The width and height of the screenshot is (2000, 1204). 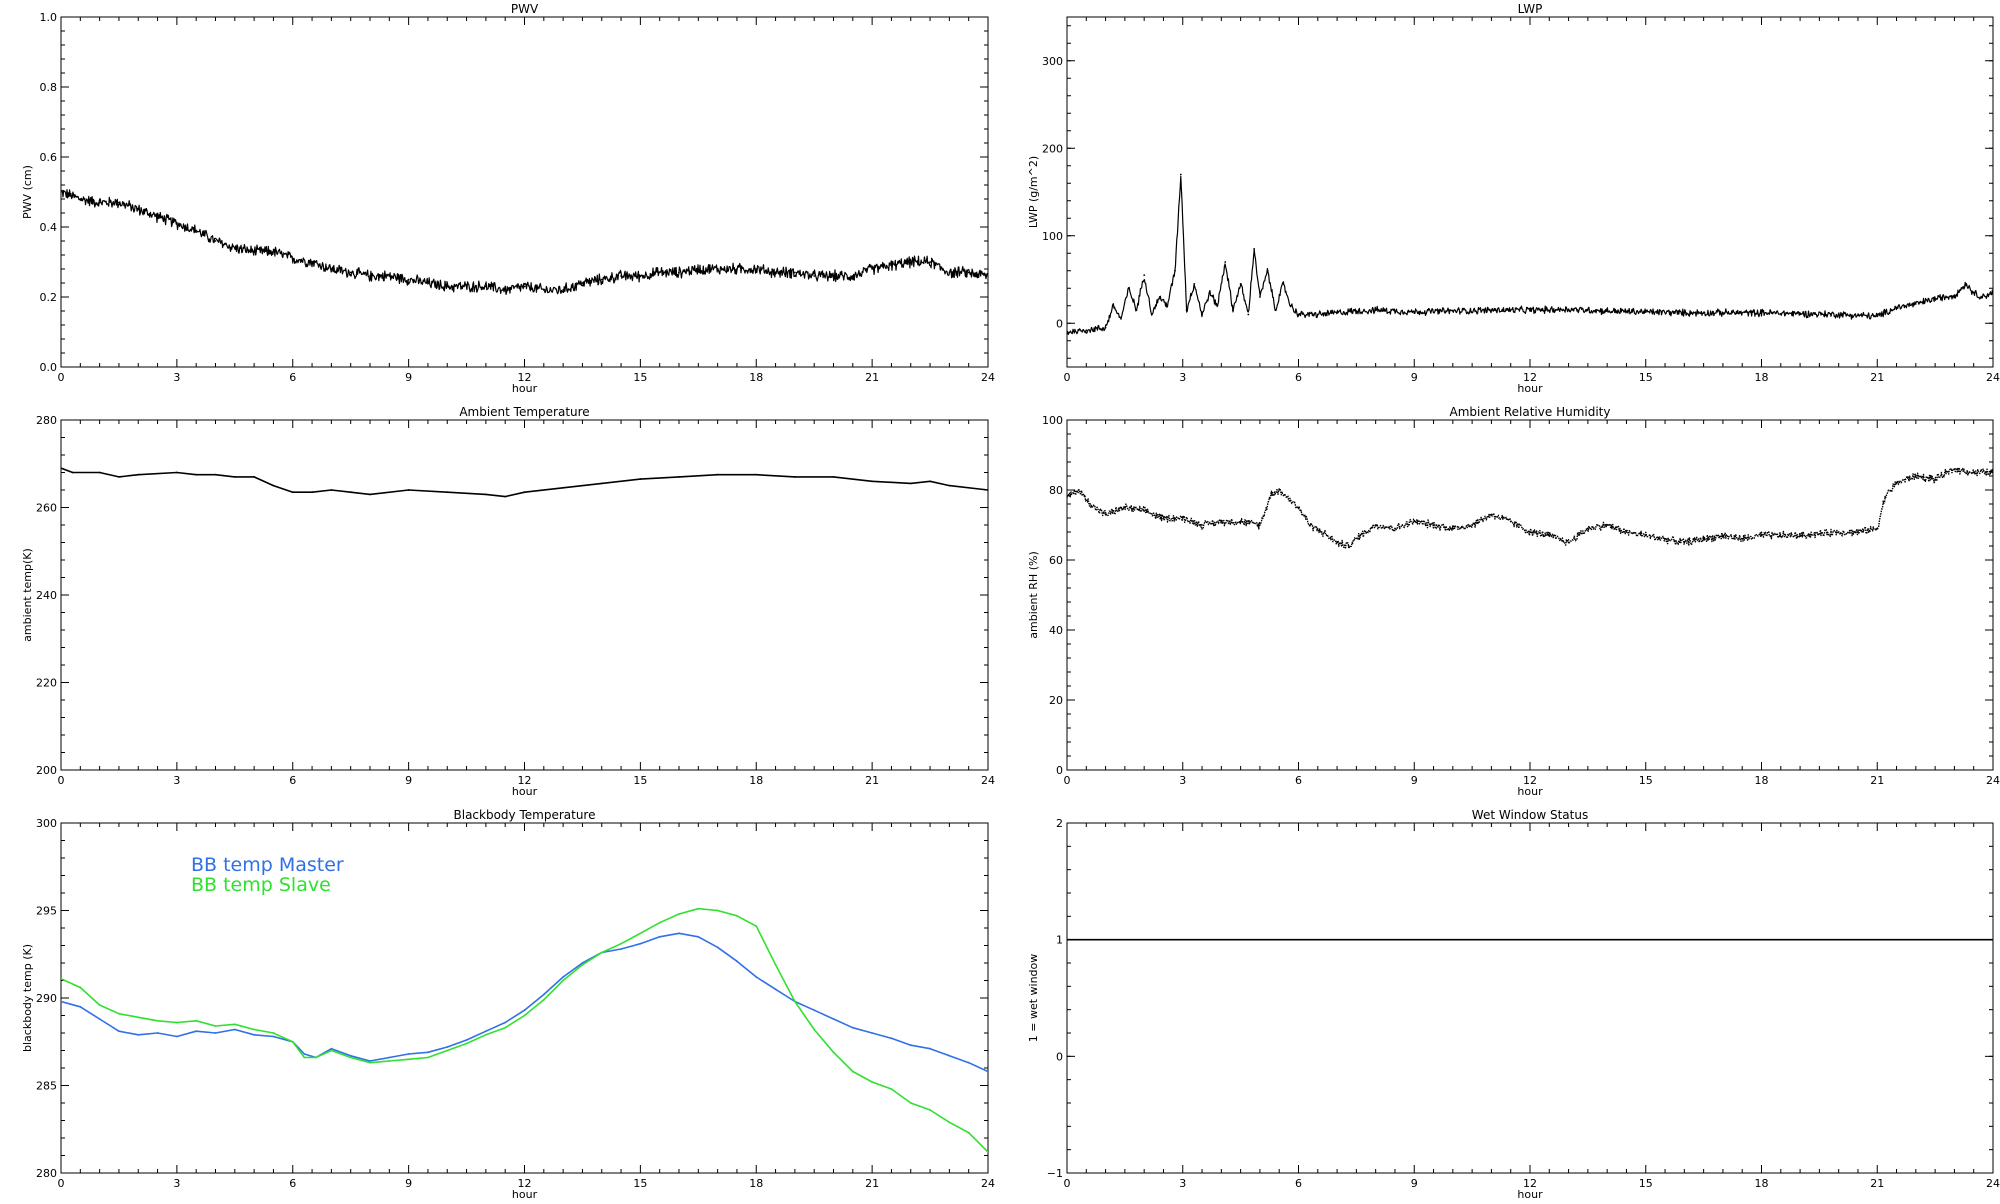 I want to click on y-tick-label: 280, so click(x=46, y=420).